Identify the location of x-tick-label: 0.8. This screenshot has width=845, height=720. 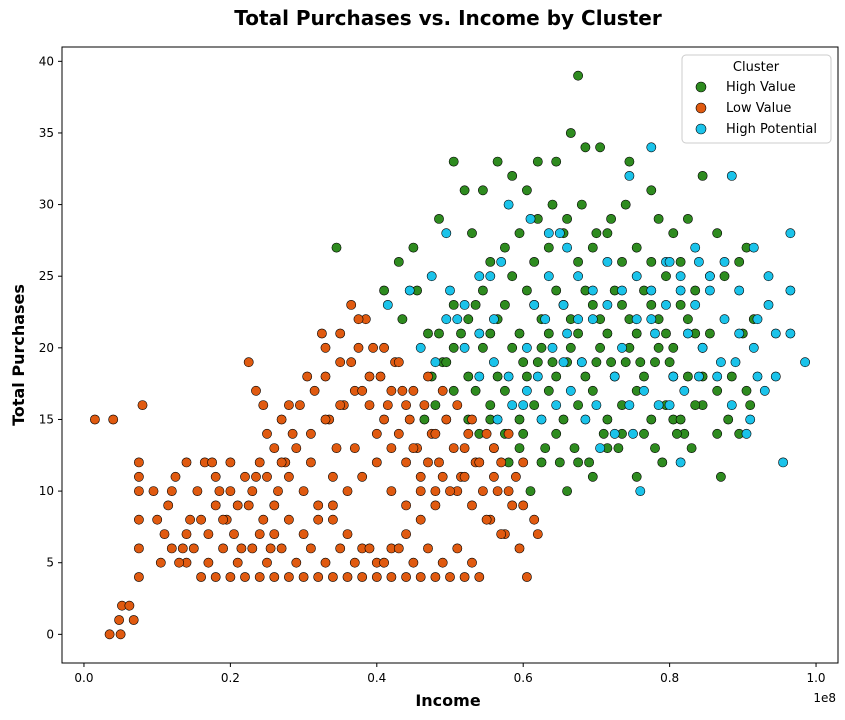
(669, 678).